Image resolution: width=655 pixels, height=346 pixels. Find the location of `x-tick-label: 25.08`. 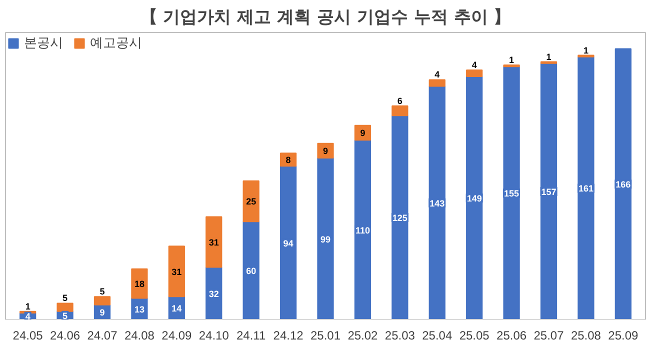

x-tick-label: 25.08 is located at coordinates (586, 335).